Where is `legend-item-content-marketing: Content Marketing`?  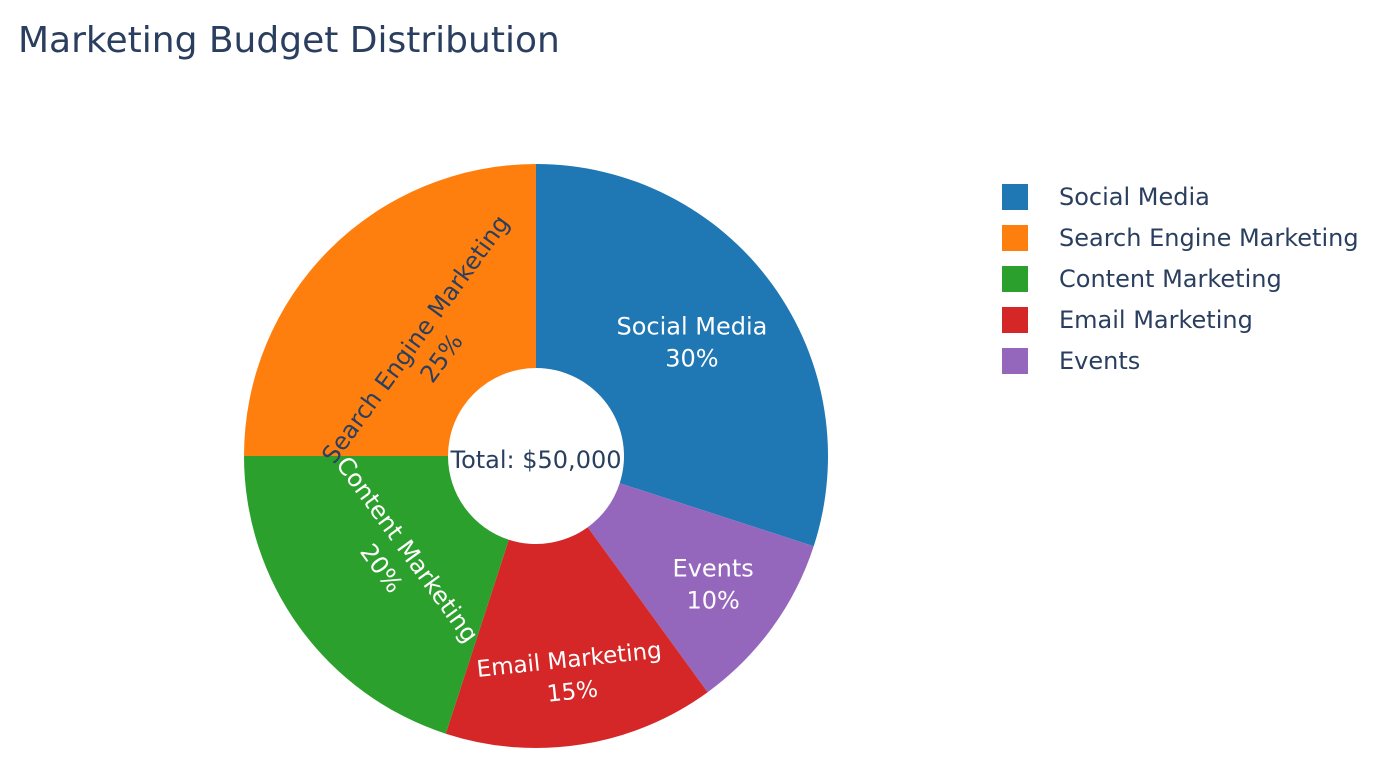 legend-item-content-marketing: Content Marketing is located at coordinates (1180, 278).